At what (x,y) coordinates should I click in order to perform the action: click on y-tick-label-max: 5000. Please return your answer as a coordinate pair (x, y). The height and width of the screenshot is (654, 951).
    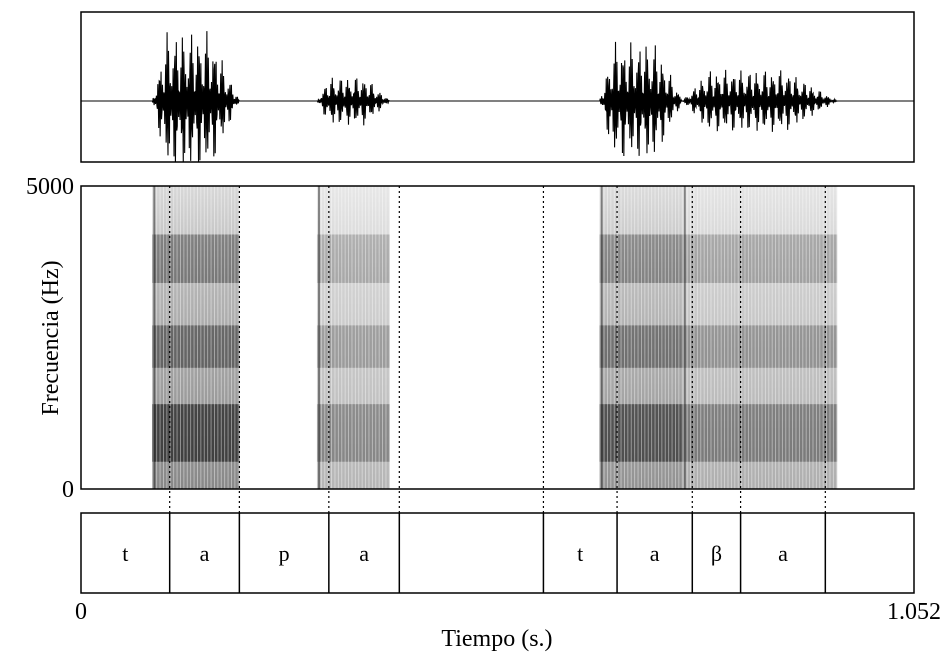
    Looking at the image, I should click on (50, 187).